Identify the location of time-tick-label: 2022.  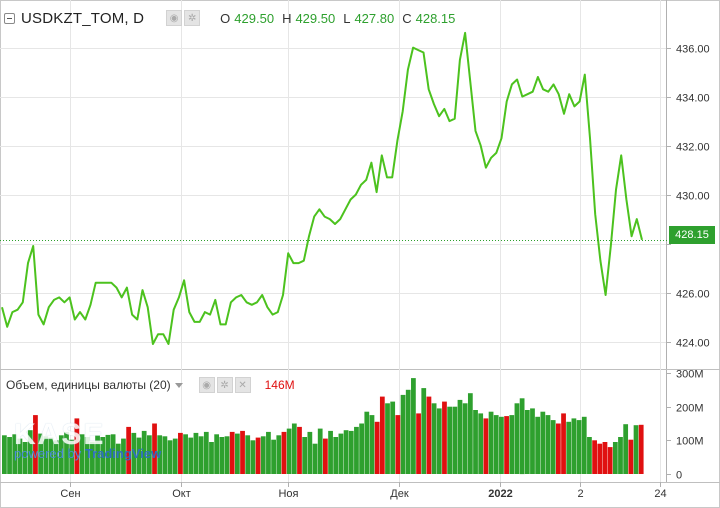
(500, 494).